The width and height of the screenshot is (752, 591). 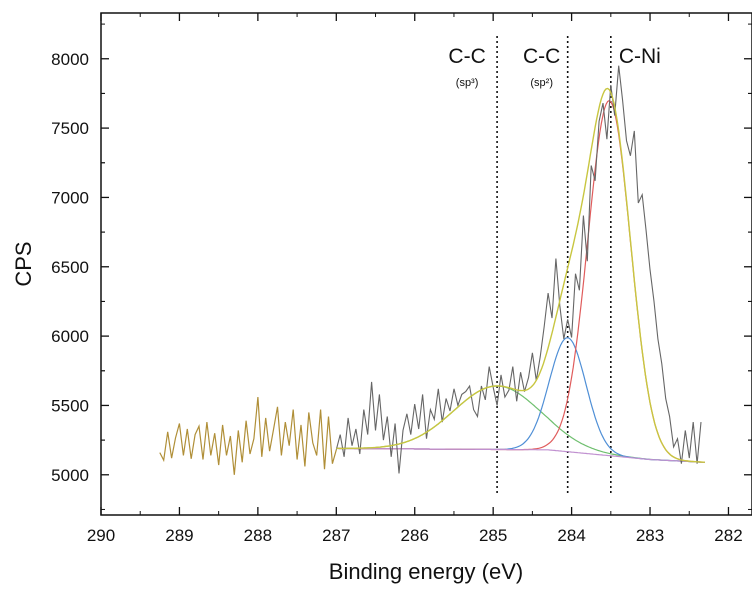 I want to click on y-tick-label: 7000, so click(x=70, y=197).